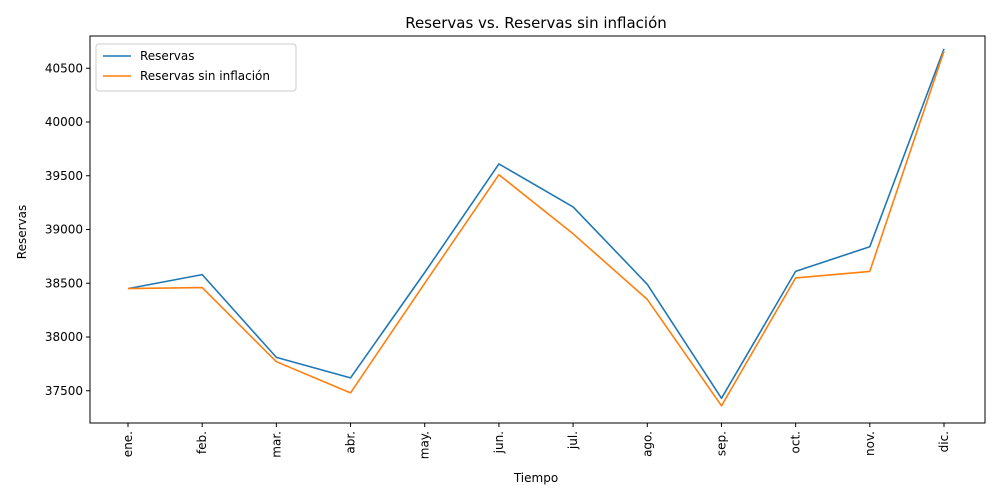 Image resolution: width=1000 pixels, height=504 pixels. Describe the element at coordinates (64, 283) in the screenshot. I see `y-tick-label: 38500` at that location.